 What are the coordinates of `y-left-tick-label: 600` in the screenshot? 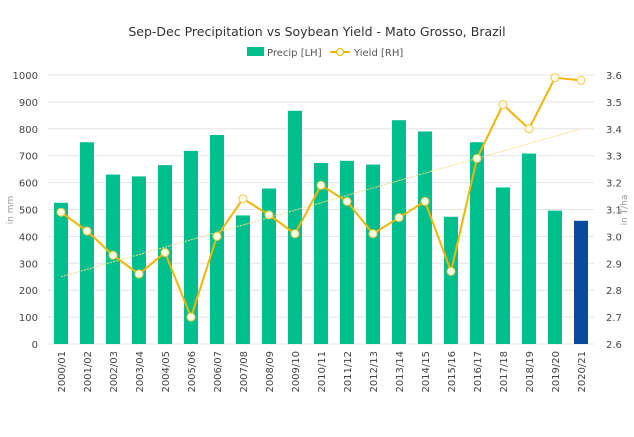 It's located at (28, 184).